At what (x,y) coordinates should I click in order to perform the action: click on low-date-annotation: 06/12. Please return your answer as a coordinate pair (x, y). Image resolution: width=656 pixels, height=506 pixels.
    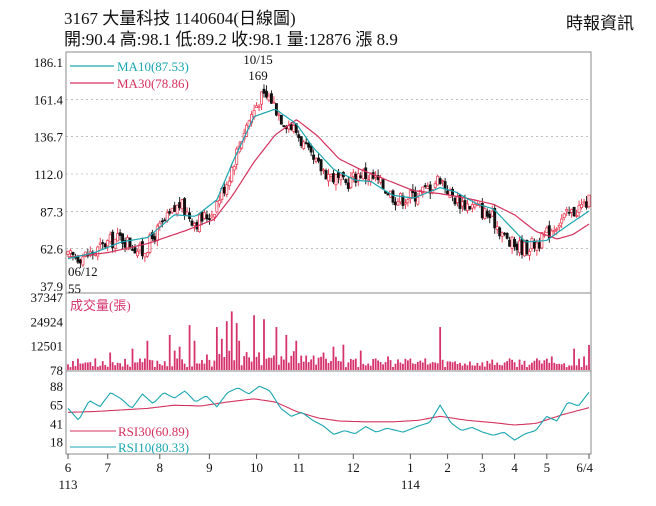
    Looking at the image, I should click on (83, 271).